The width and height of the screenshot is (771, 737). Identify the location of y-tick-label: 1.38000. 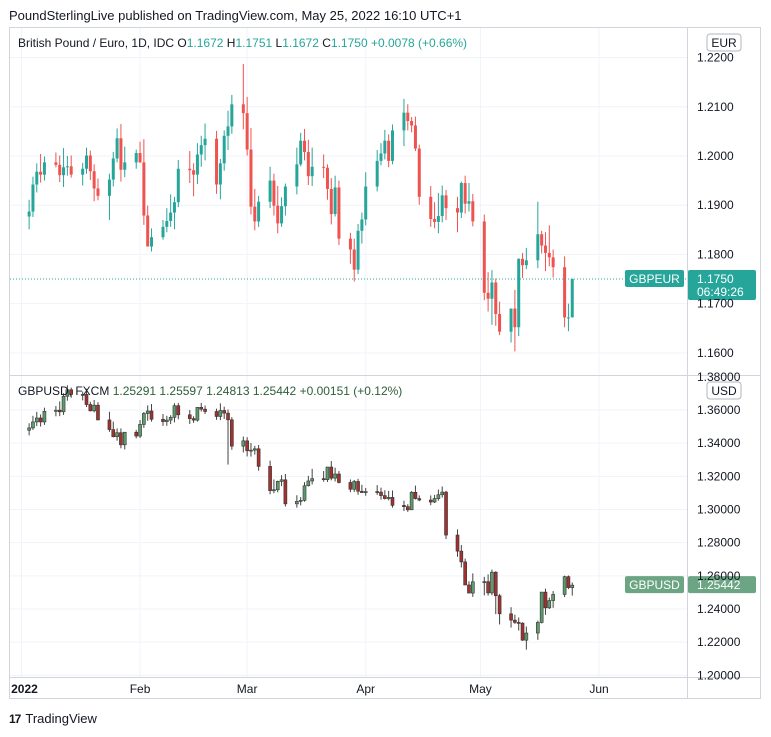
(719, 377).